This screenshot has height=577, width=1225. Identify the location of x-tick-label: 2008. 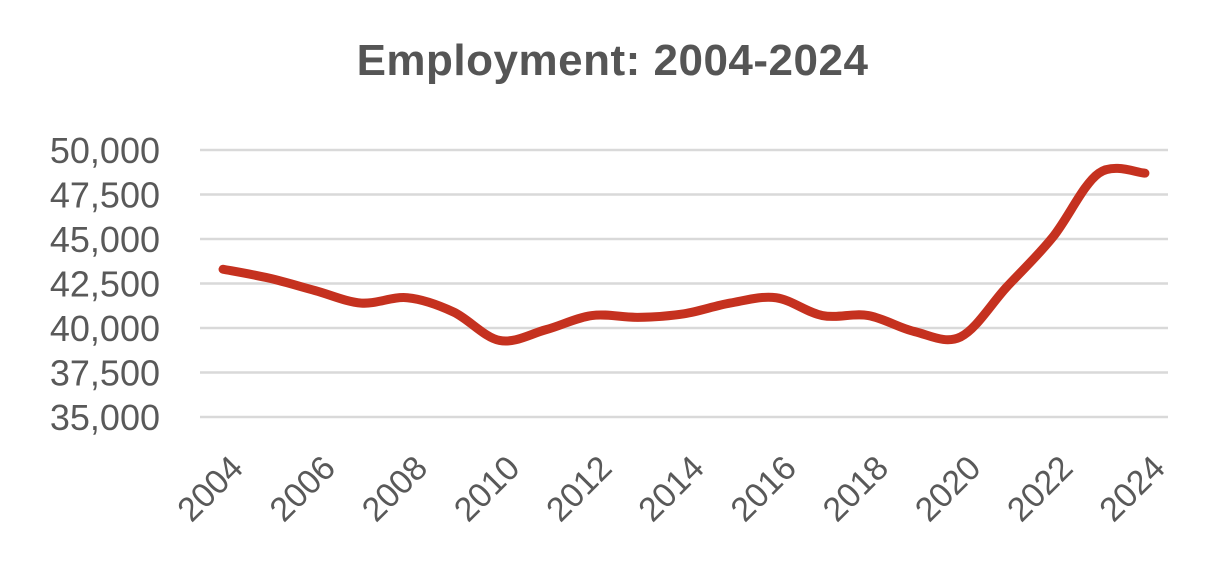
(395, 489).